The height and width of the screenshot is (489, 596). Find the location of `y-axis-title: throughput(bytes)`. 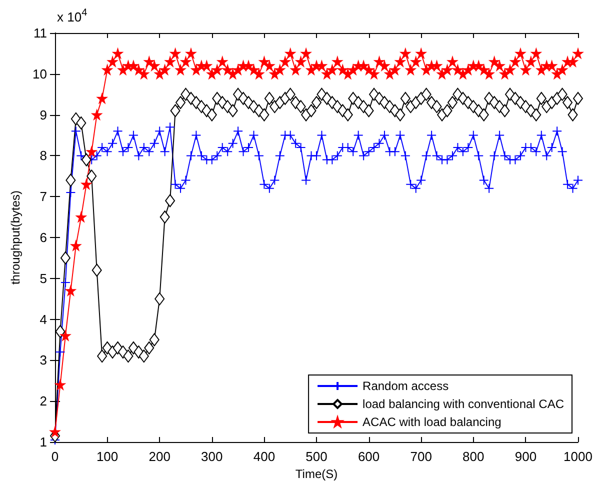

y-axis-title: throughput(bytes) is located at coordinates (15, 237).